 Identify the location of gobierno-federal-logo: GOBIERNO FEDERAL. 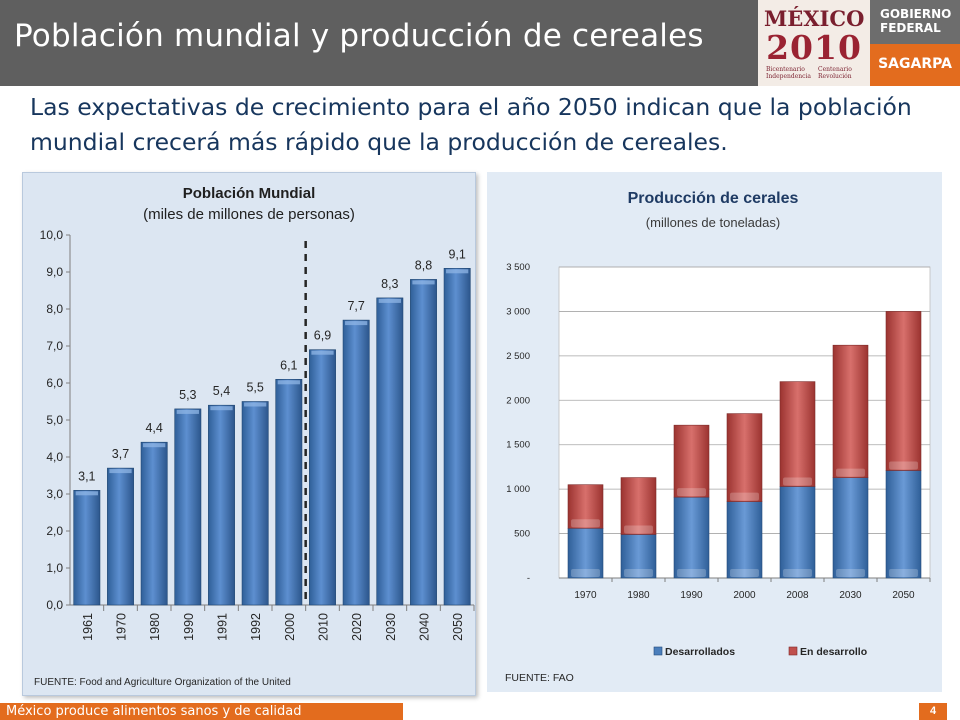
(915, 22).